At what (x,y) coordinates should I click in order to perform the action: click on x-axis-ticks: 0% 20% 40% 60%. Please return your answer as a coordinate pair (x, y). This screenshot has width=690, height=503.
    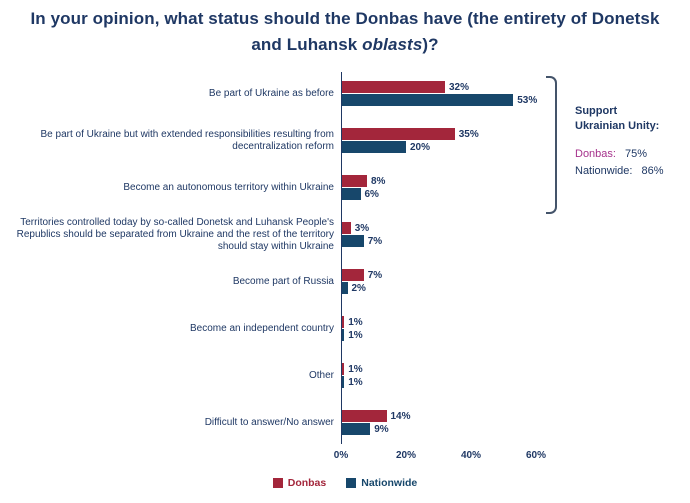
    Looking at the image, I should click on (345, 457).